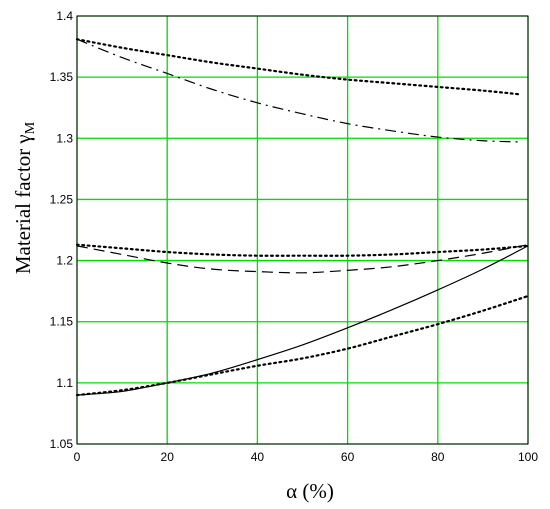 Image resolution: width=550 pixels, height=509 pixels. Describe the element at coordinates (30, 127) in the screenshot. I see `y-axis-label-subscript: M` at that location.